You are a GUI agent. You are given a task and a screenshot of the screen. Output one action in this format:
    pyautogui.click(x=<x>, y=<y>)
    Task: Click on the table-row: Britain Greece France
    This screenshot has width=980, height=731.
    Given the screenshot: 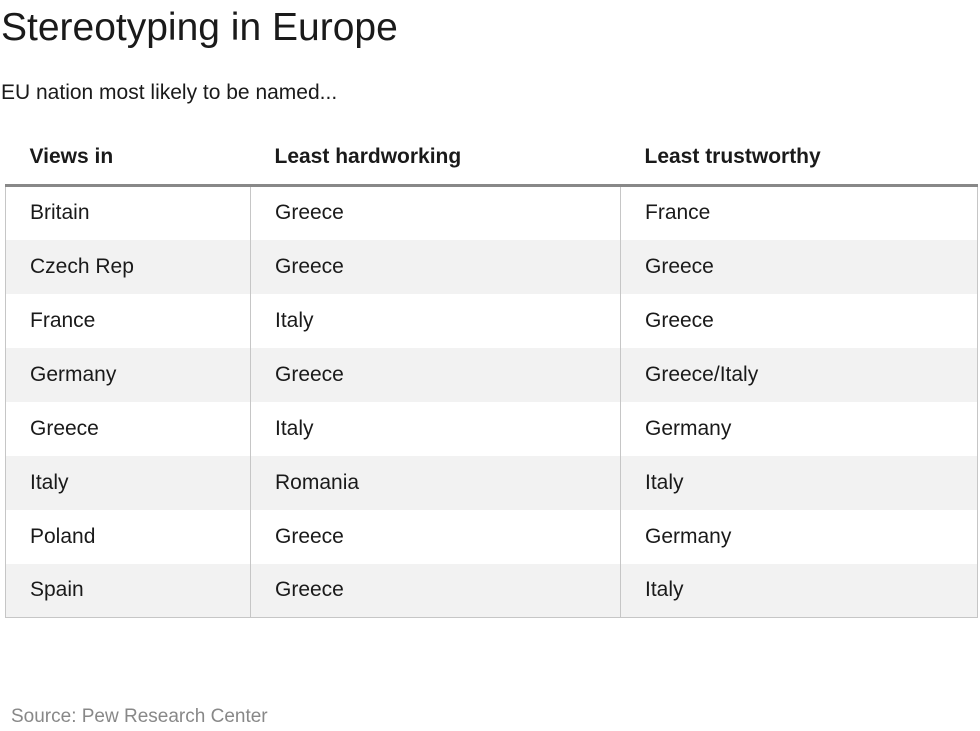 What is the action you would take?
    pyautogui.click(x=491, y=212)
    